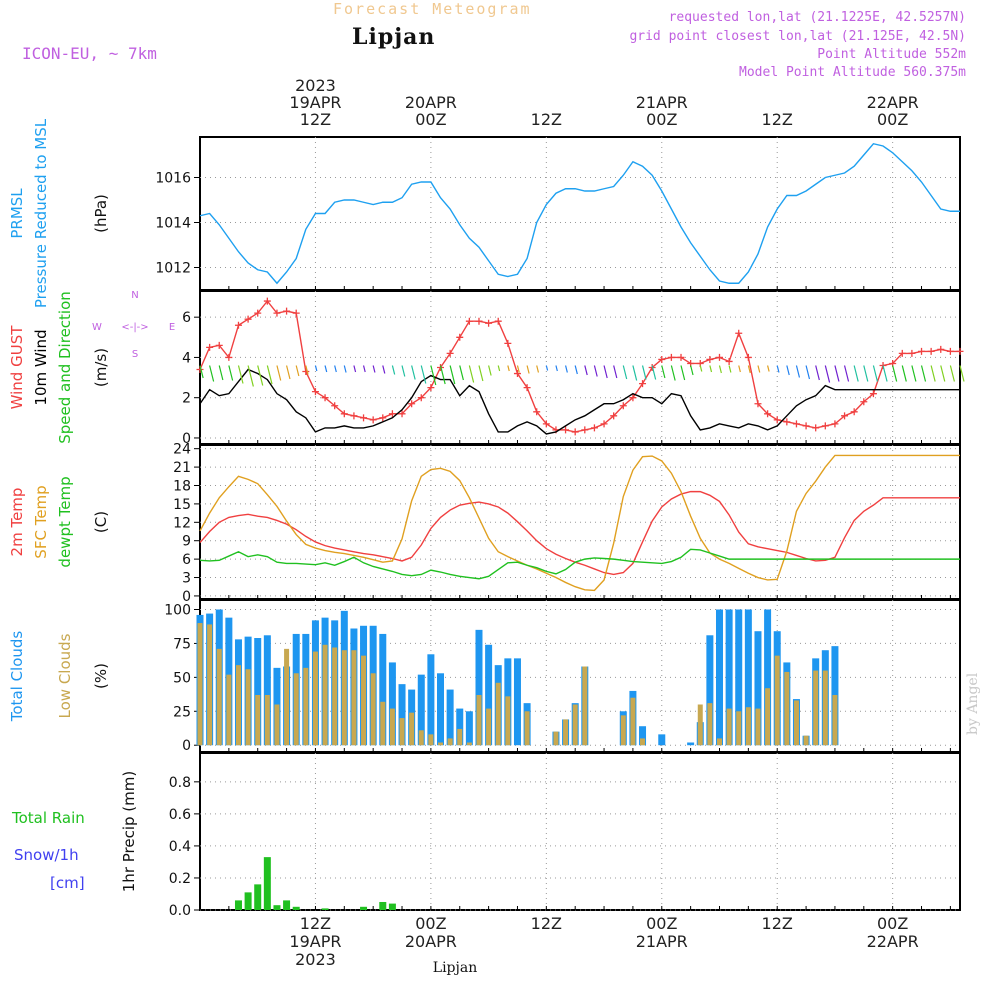 The height and width of the screenshot is (1000, 1000). Describe the element at coordinates (577, 213) in the screenshot. I see `pressure-panel` at that location.